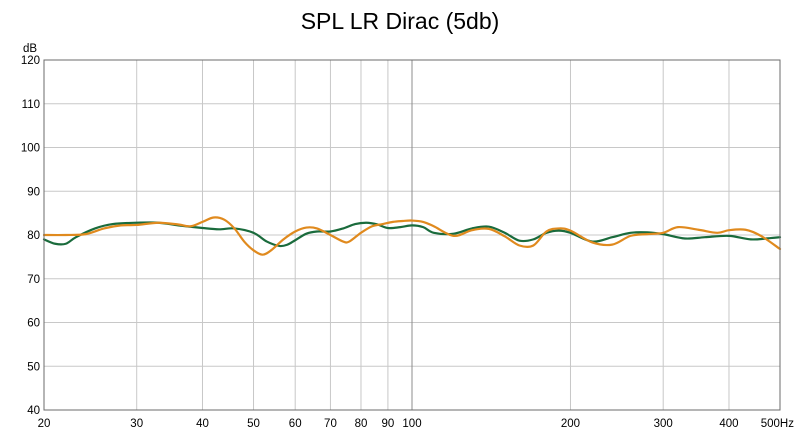 The image size is (800, 433). I want to click on y-tick-label: 60, so click(33, 324).